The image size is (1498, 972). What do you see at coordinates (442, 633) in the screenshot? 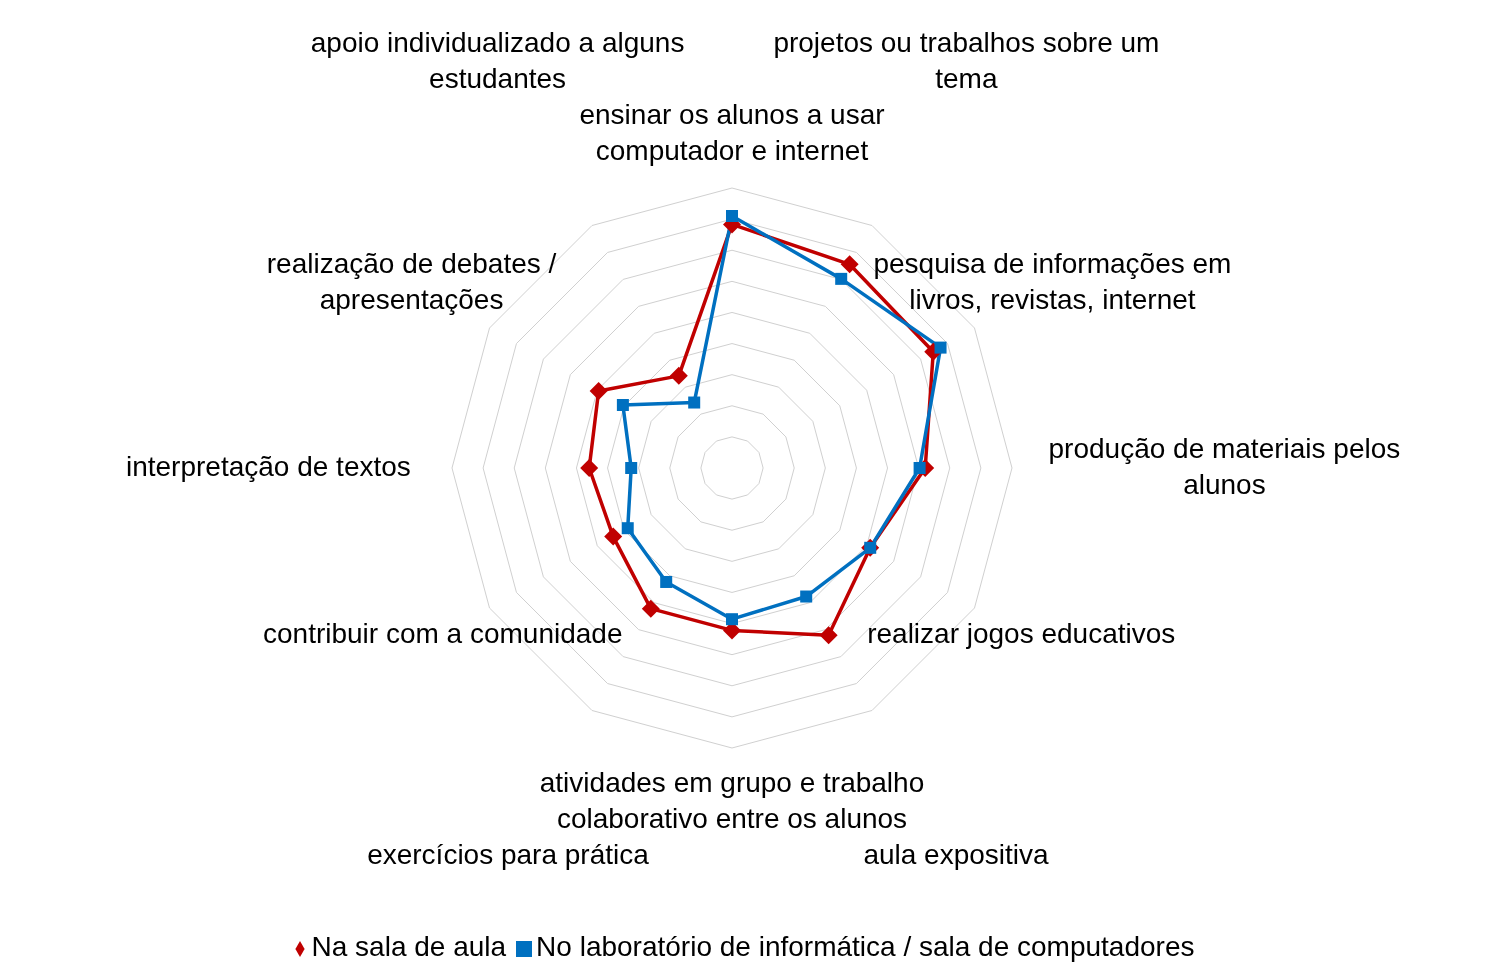
I see `spoke-label: contribuir com a comunidade` at bounding box center [442, 633].